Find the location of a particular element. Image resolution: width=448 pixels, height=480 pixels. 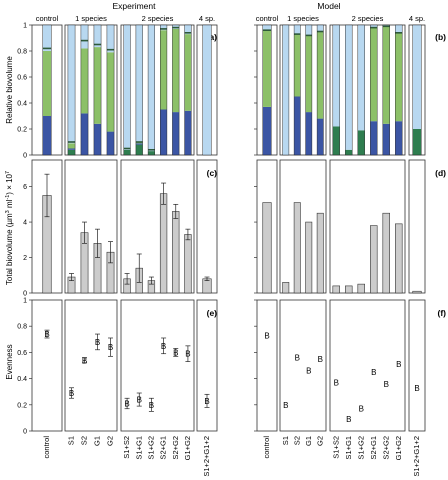

experiment-relative-bar-2-S2 is located at coordinates (84, 134).